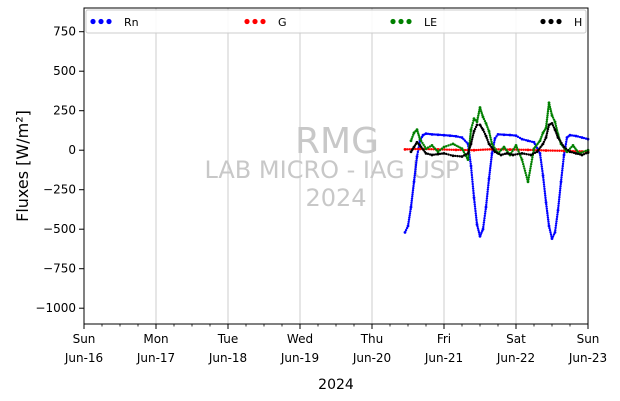 The height and width of the screenshot is (401, 620). I want to click on legend-marker, so click(101, 21).